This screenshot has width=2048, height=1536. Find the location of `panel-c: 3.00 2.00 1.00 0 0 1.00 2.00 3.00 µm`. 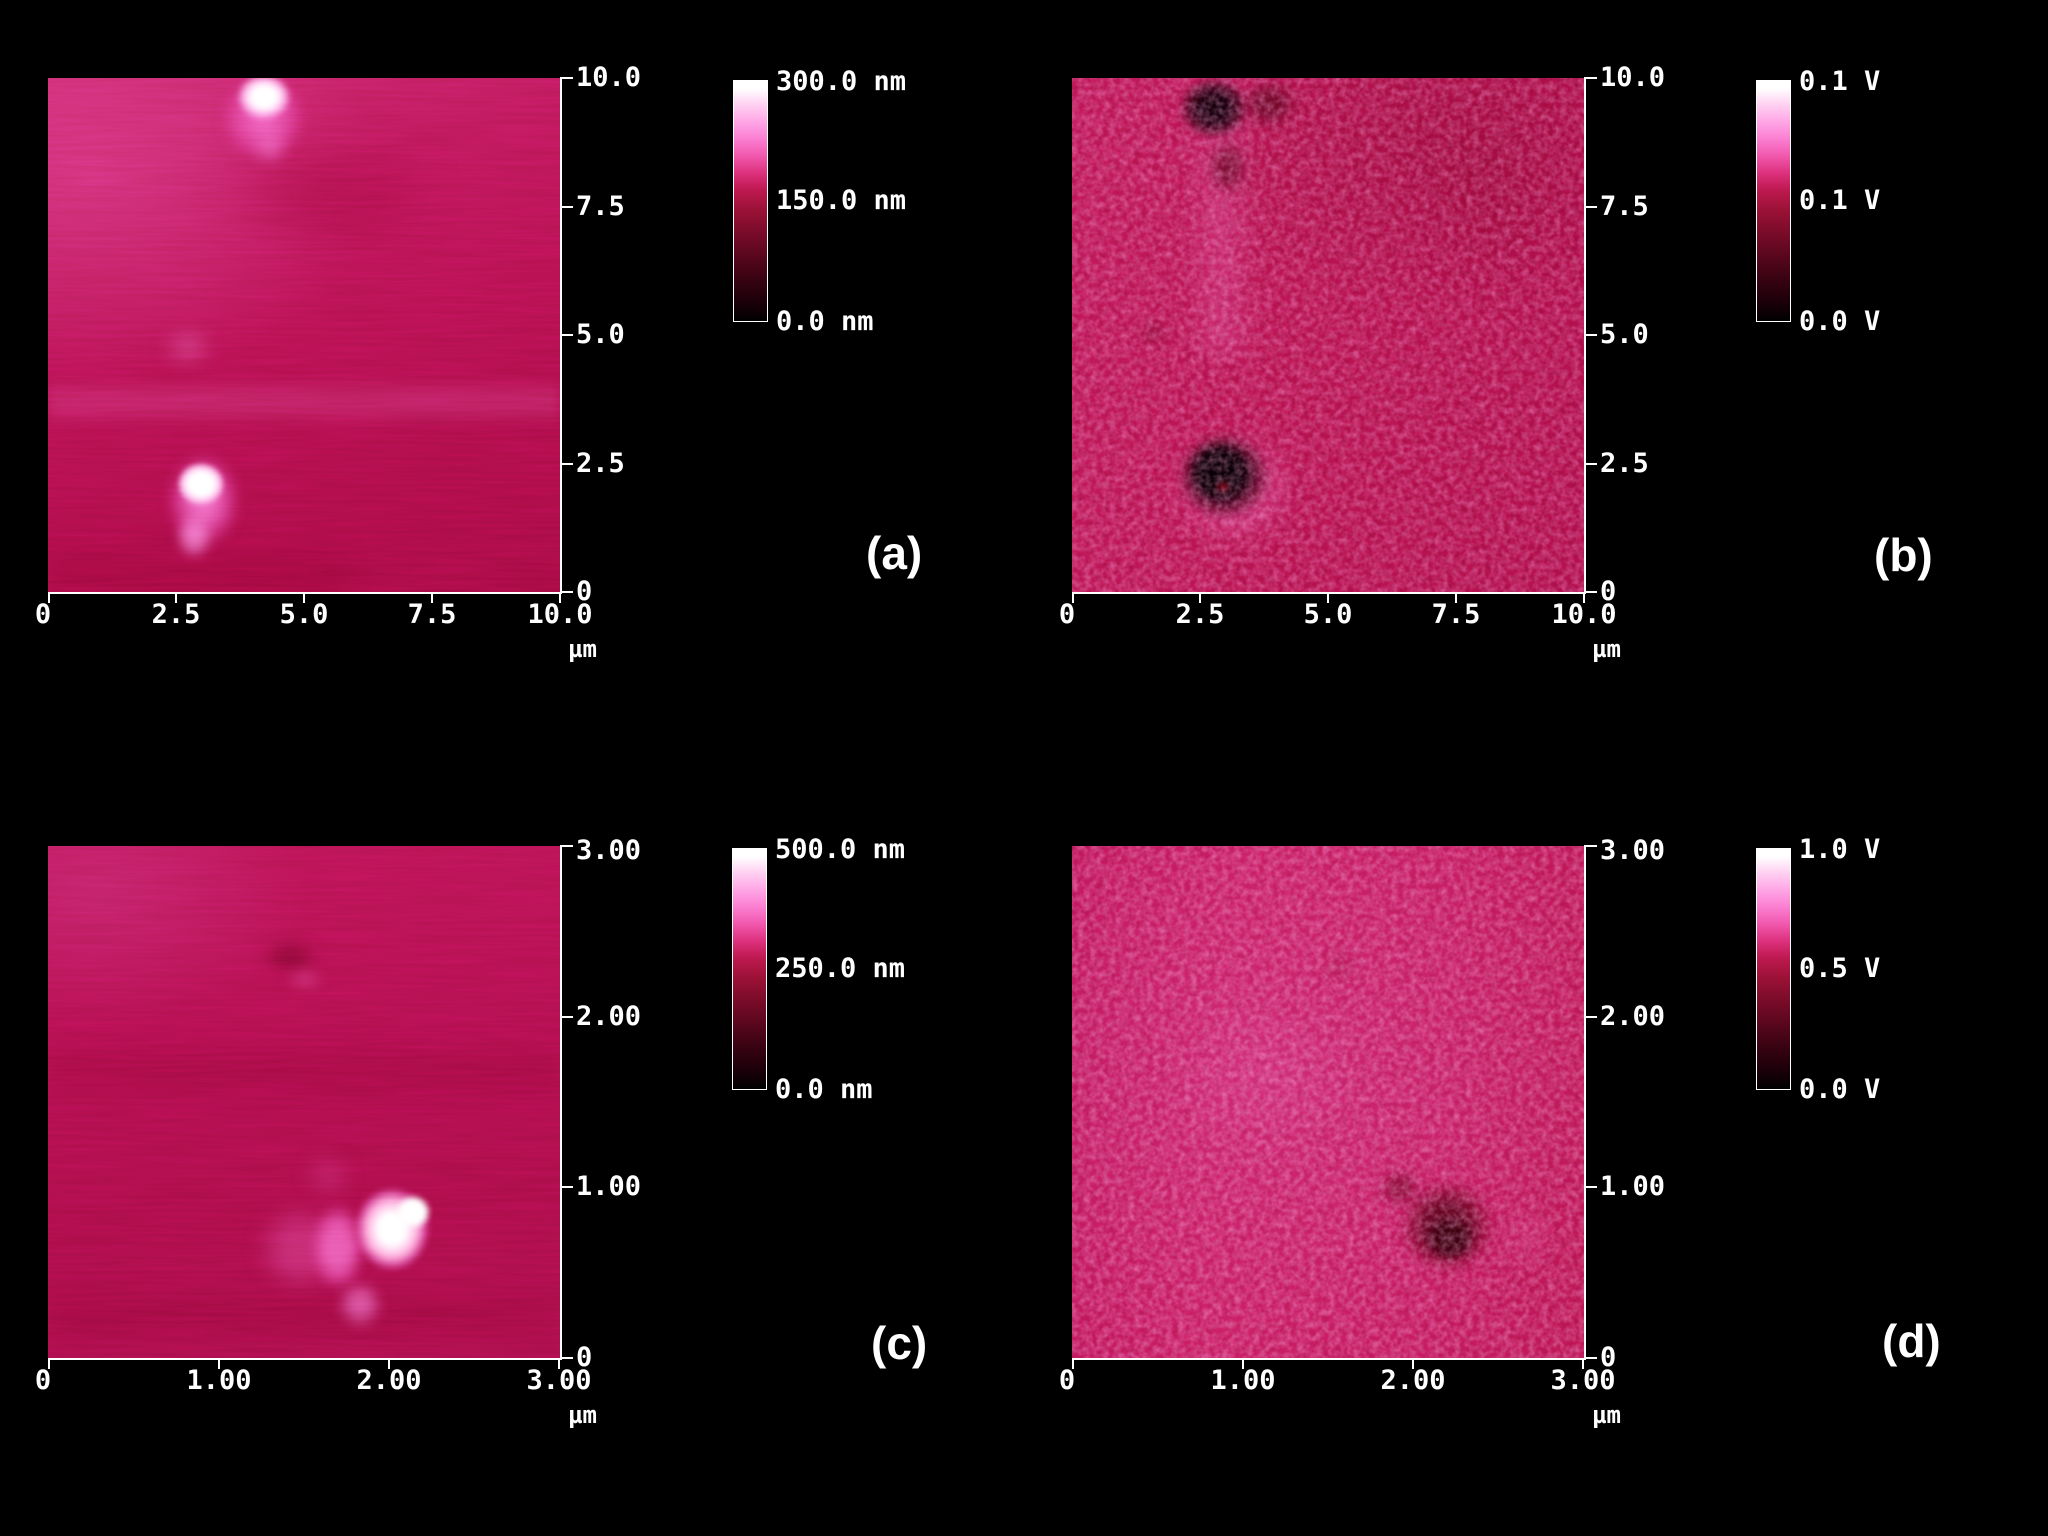

panel-c: 3.00 2.00 1.00 0 0 1.00 2.00 3.00 µm is located at coordinates (338, 1133).